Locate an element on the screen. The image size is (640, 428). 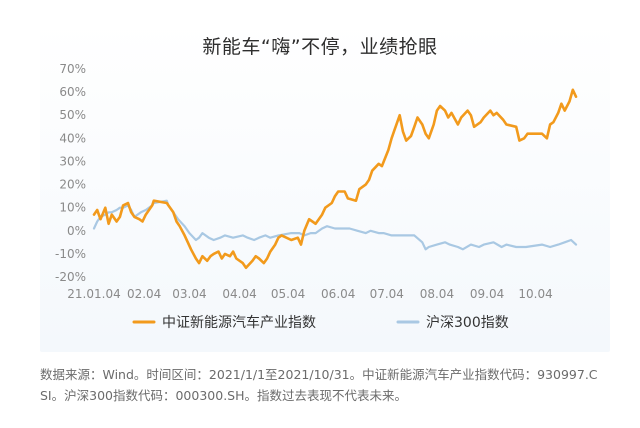
y-tick-label: 40% is located at coordinates (72, 138).